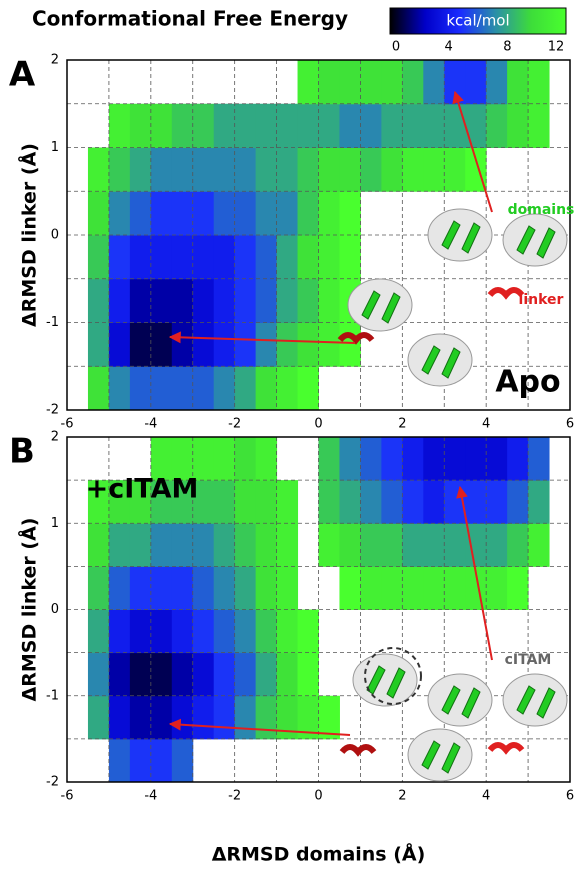  I want to click on panel-letter: A, so click(22, 75).